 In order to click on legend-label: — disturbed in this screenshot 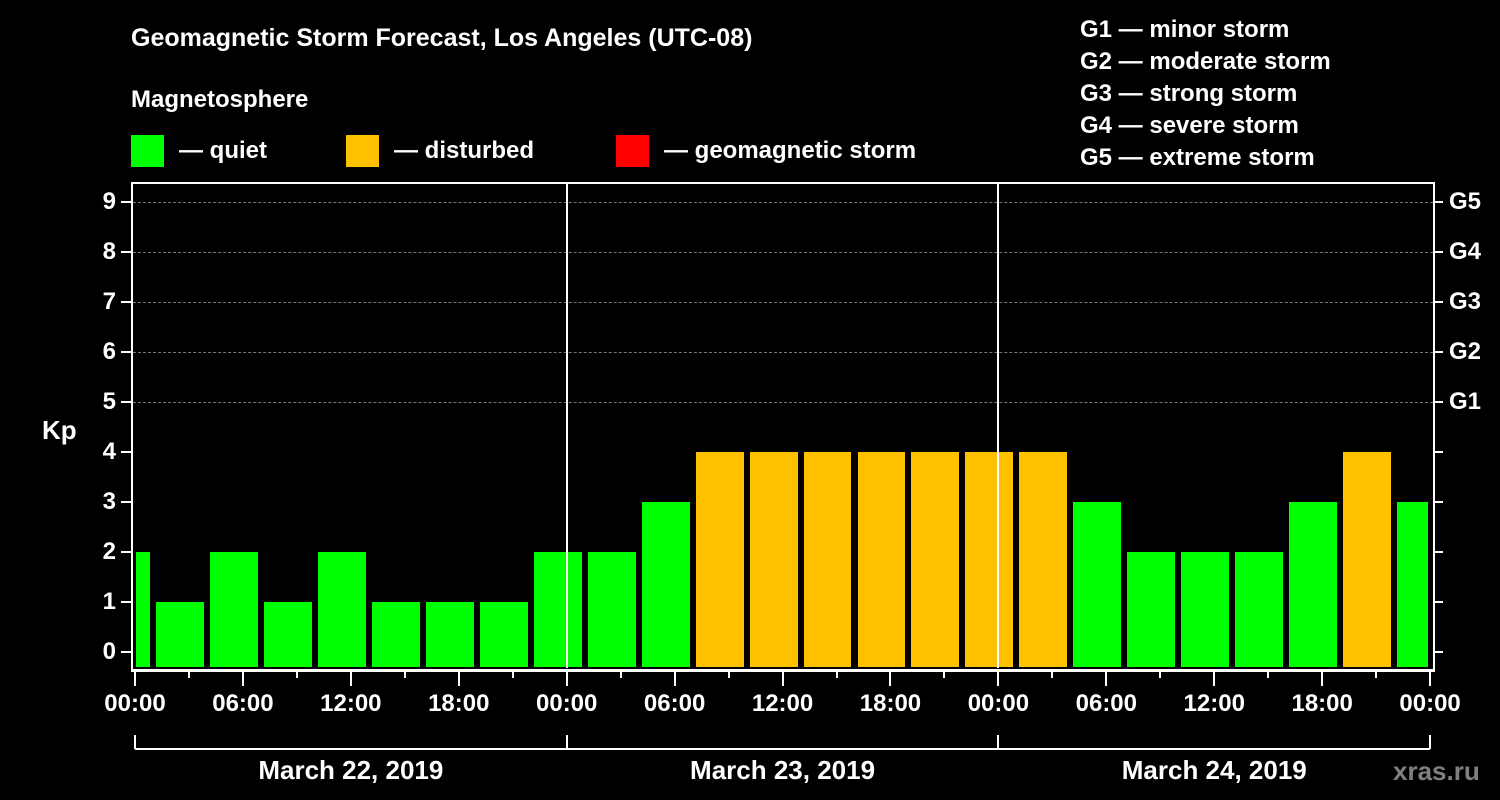, I will do `click(464, 150)`.